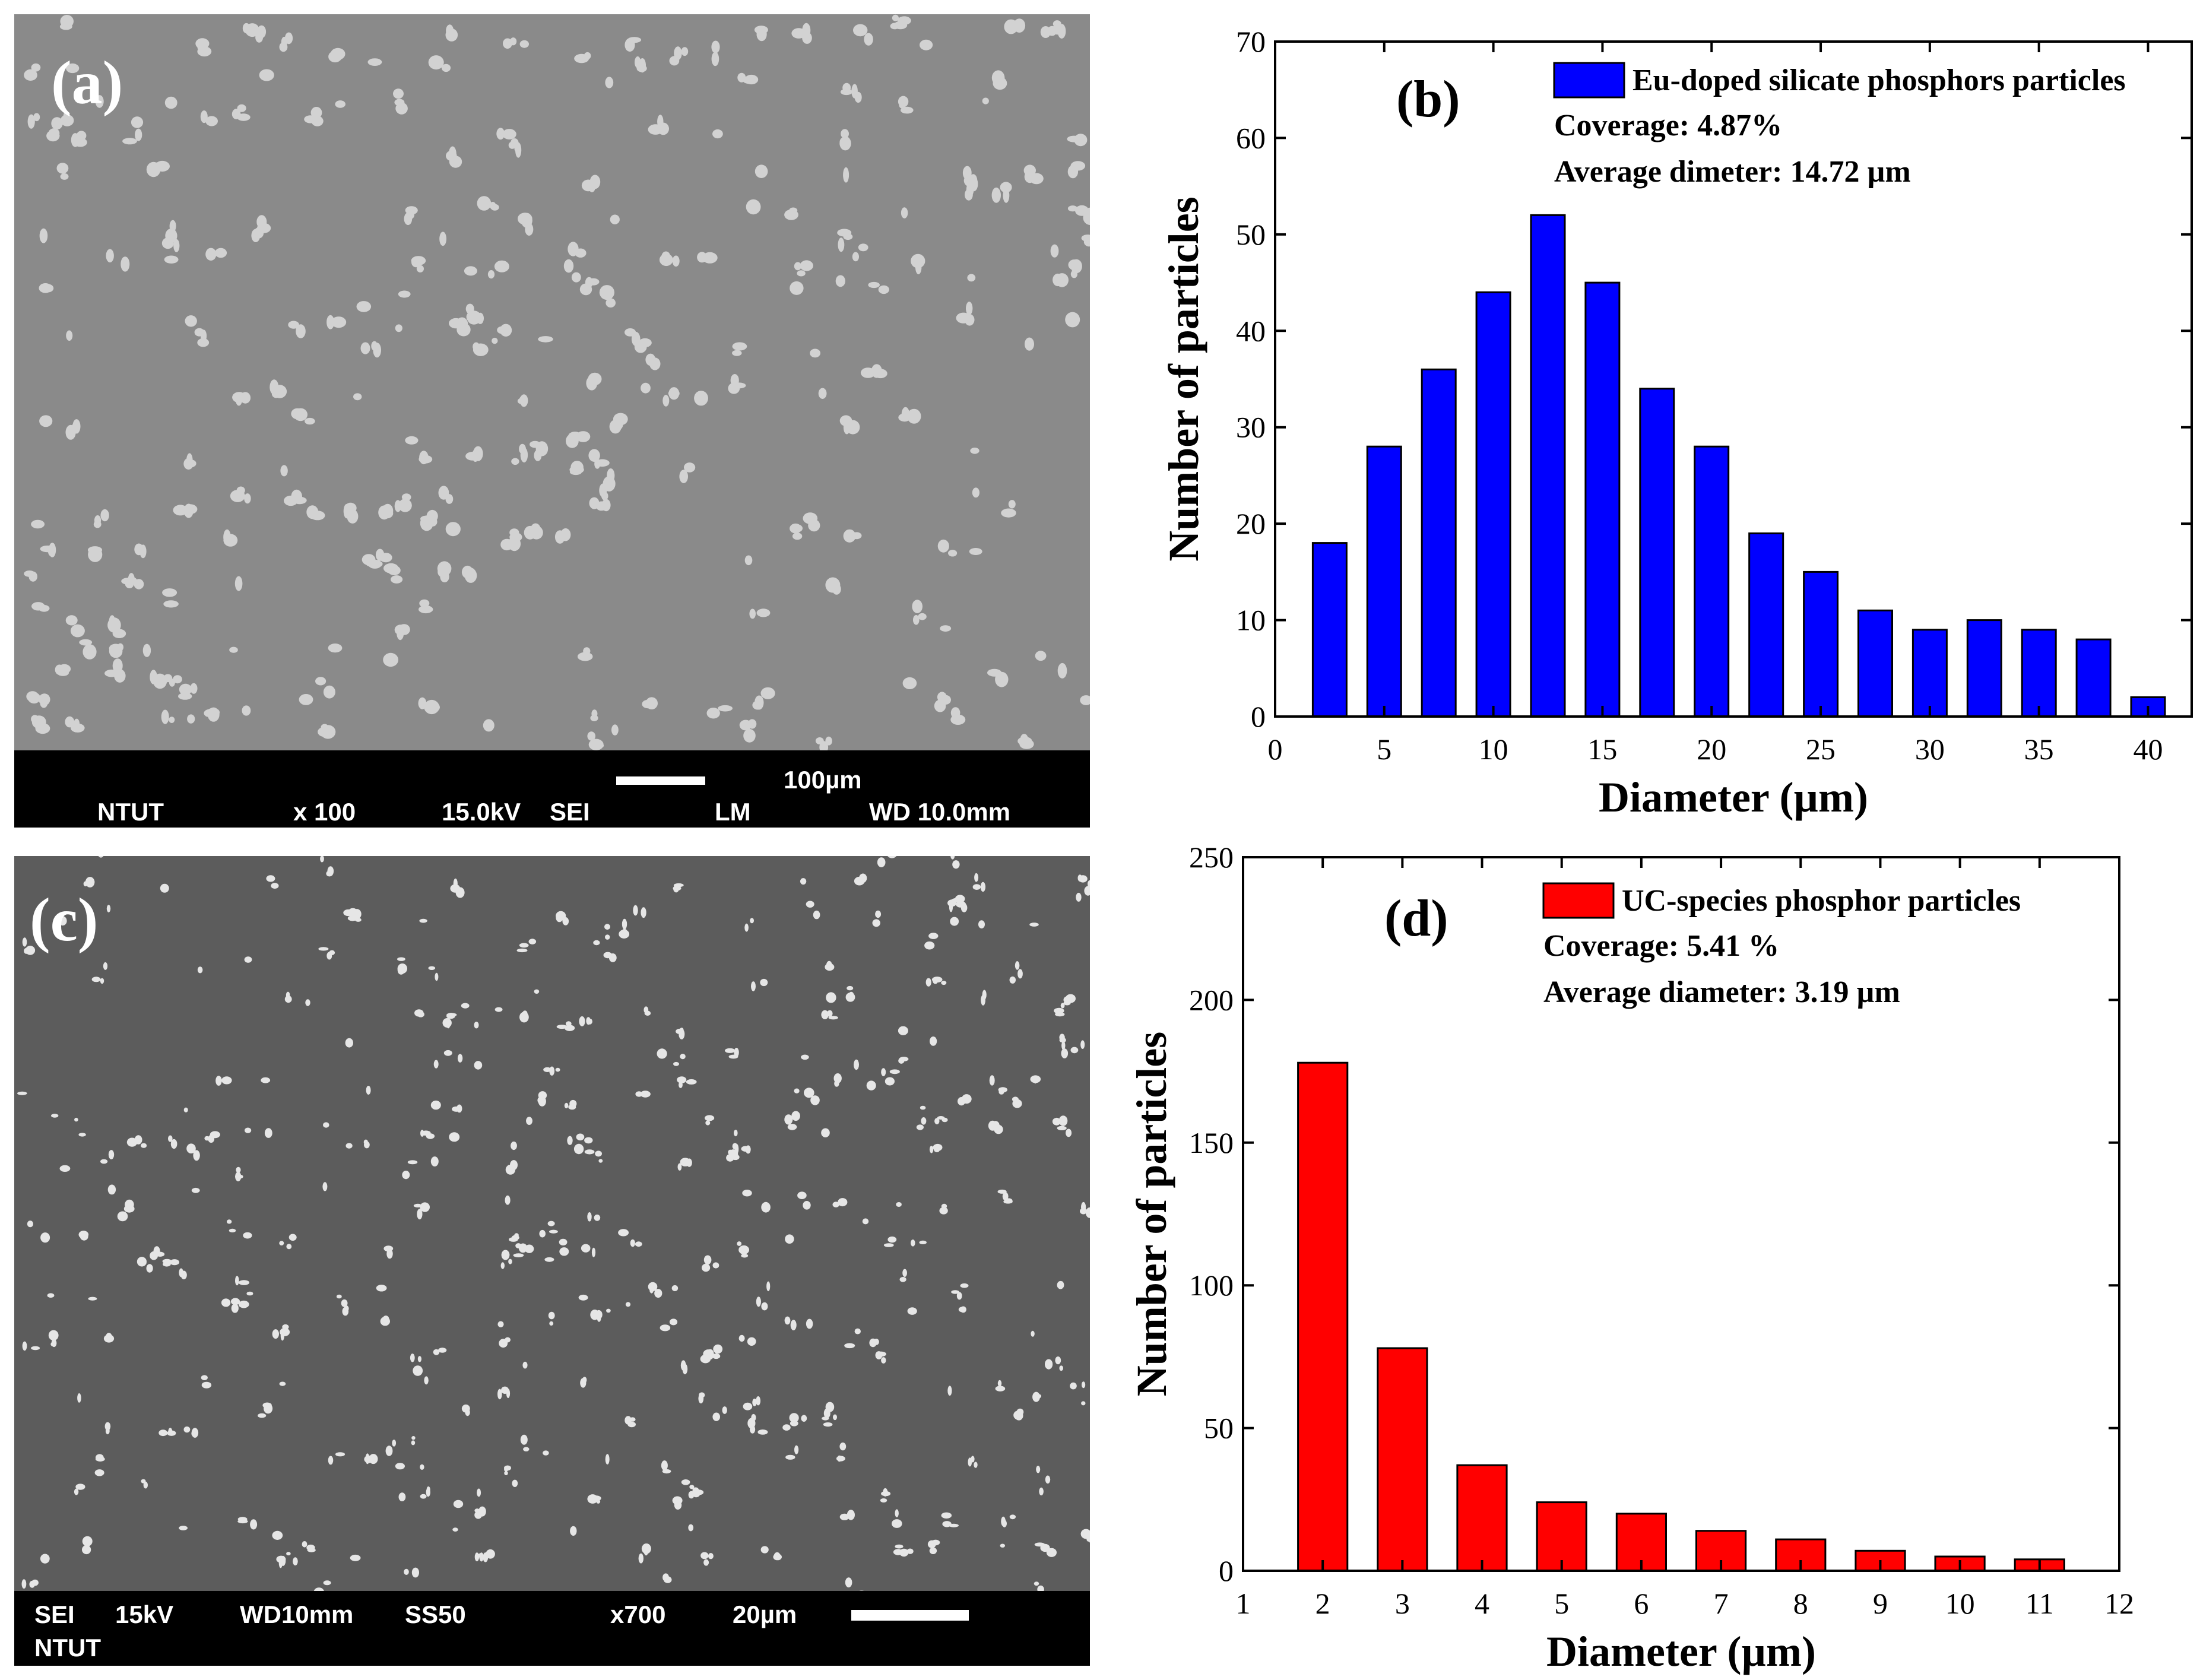 The height and width of the screenshot is (1680, 2200). I want to click on x-tick-label: 1, so click(1243, 1603).